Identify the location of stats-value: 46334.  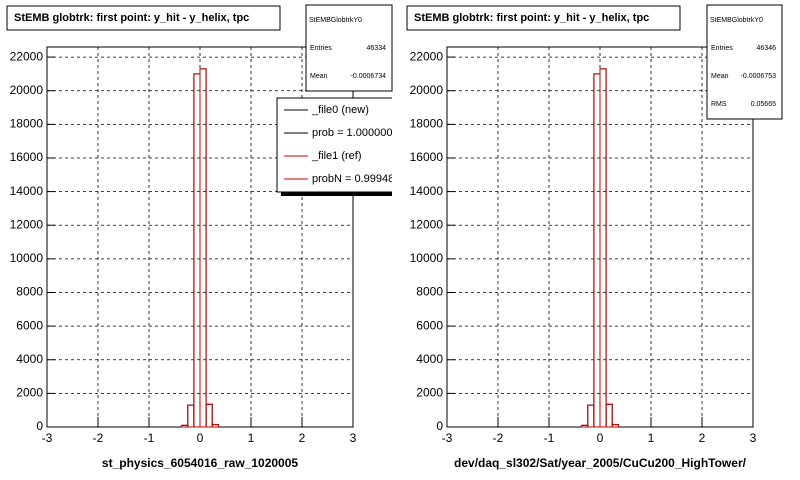
(377, 48).